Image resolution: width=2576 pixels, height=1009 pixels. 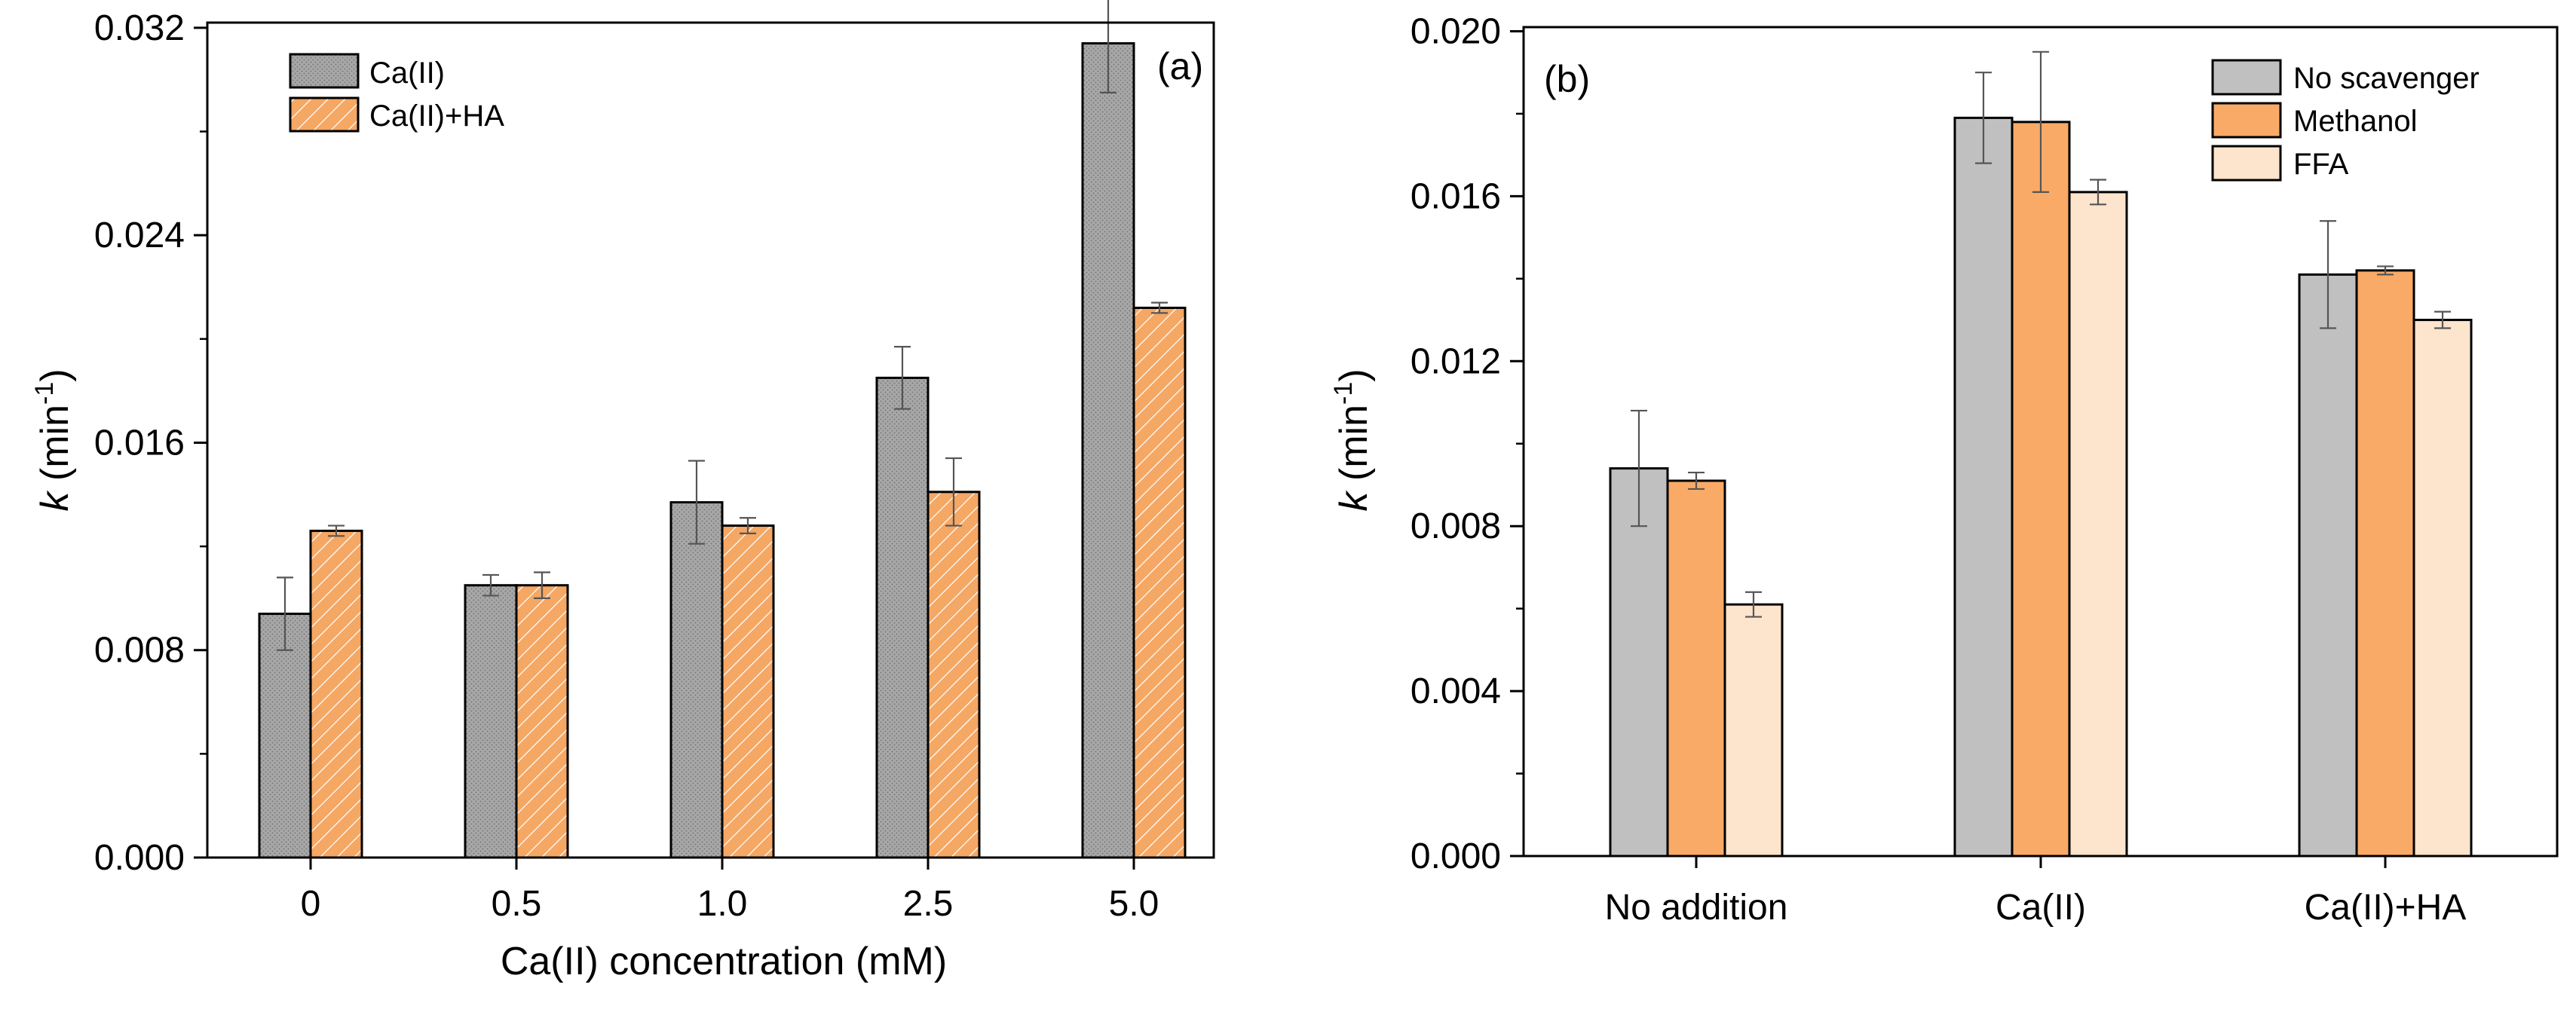 I want to click on bar-ffa-ca-ii-ha, so click(x=2442, y=588).